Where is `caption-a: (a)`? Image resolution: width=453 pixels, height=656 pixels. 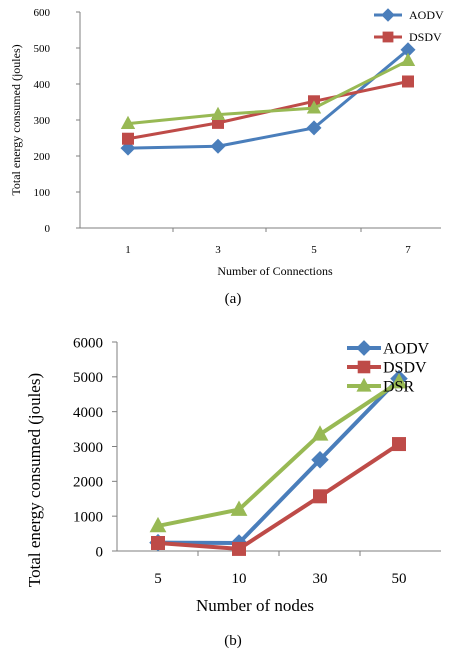
caption-a: (a) is located at coordinates (233, 299).